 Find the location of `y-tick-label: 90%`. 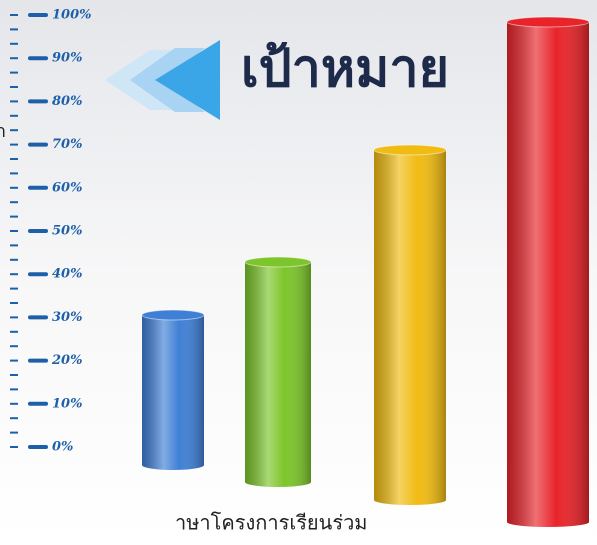

y-tick-label: 90% is located at coordinates (67, 58).